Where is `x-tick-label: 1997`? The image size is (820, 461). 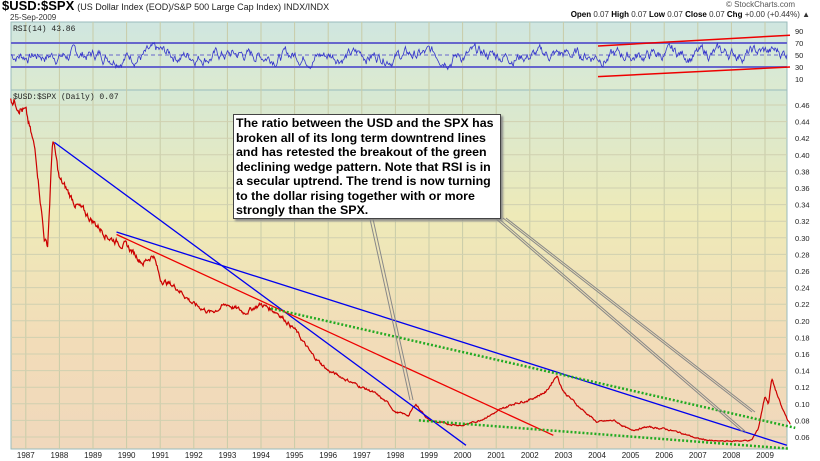 x-tick-label: 1997 is located at coordinates (362, 455).